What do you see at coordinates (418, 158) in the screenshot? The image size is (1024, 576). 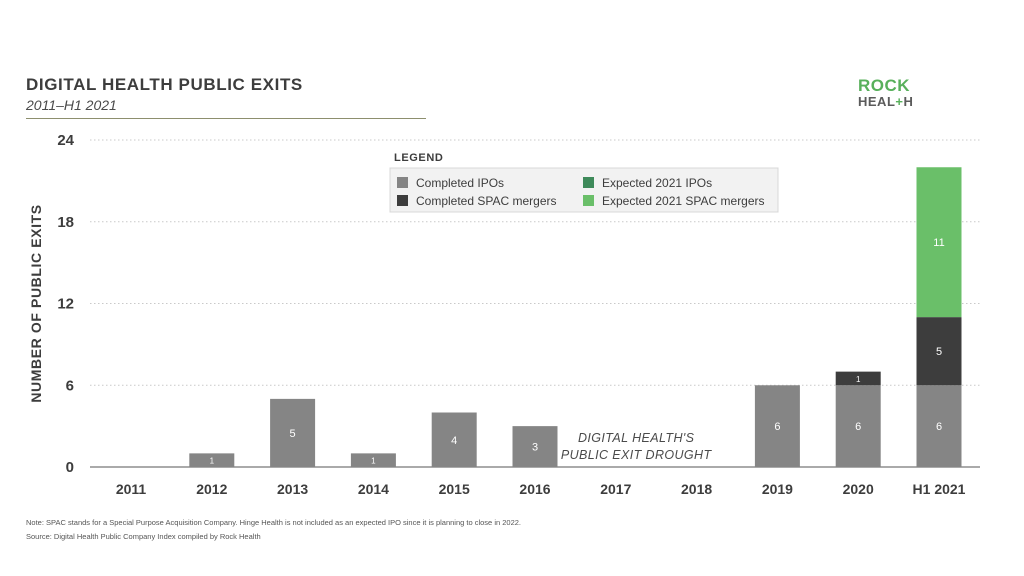 I see `legend-title: LEGEND` at bounding box center [418, 158].